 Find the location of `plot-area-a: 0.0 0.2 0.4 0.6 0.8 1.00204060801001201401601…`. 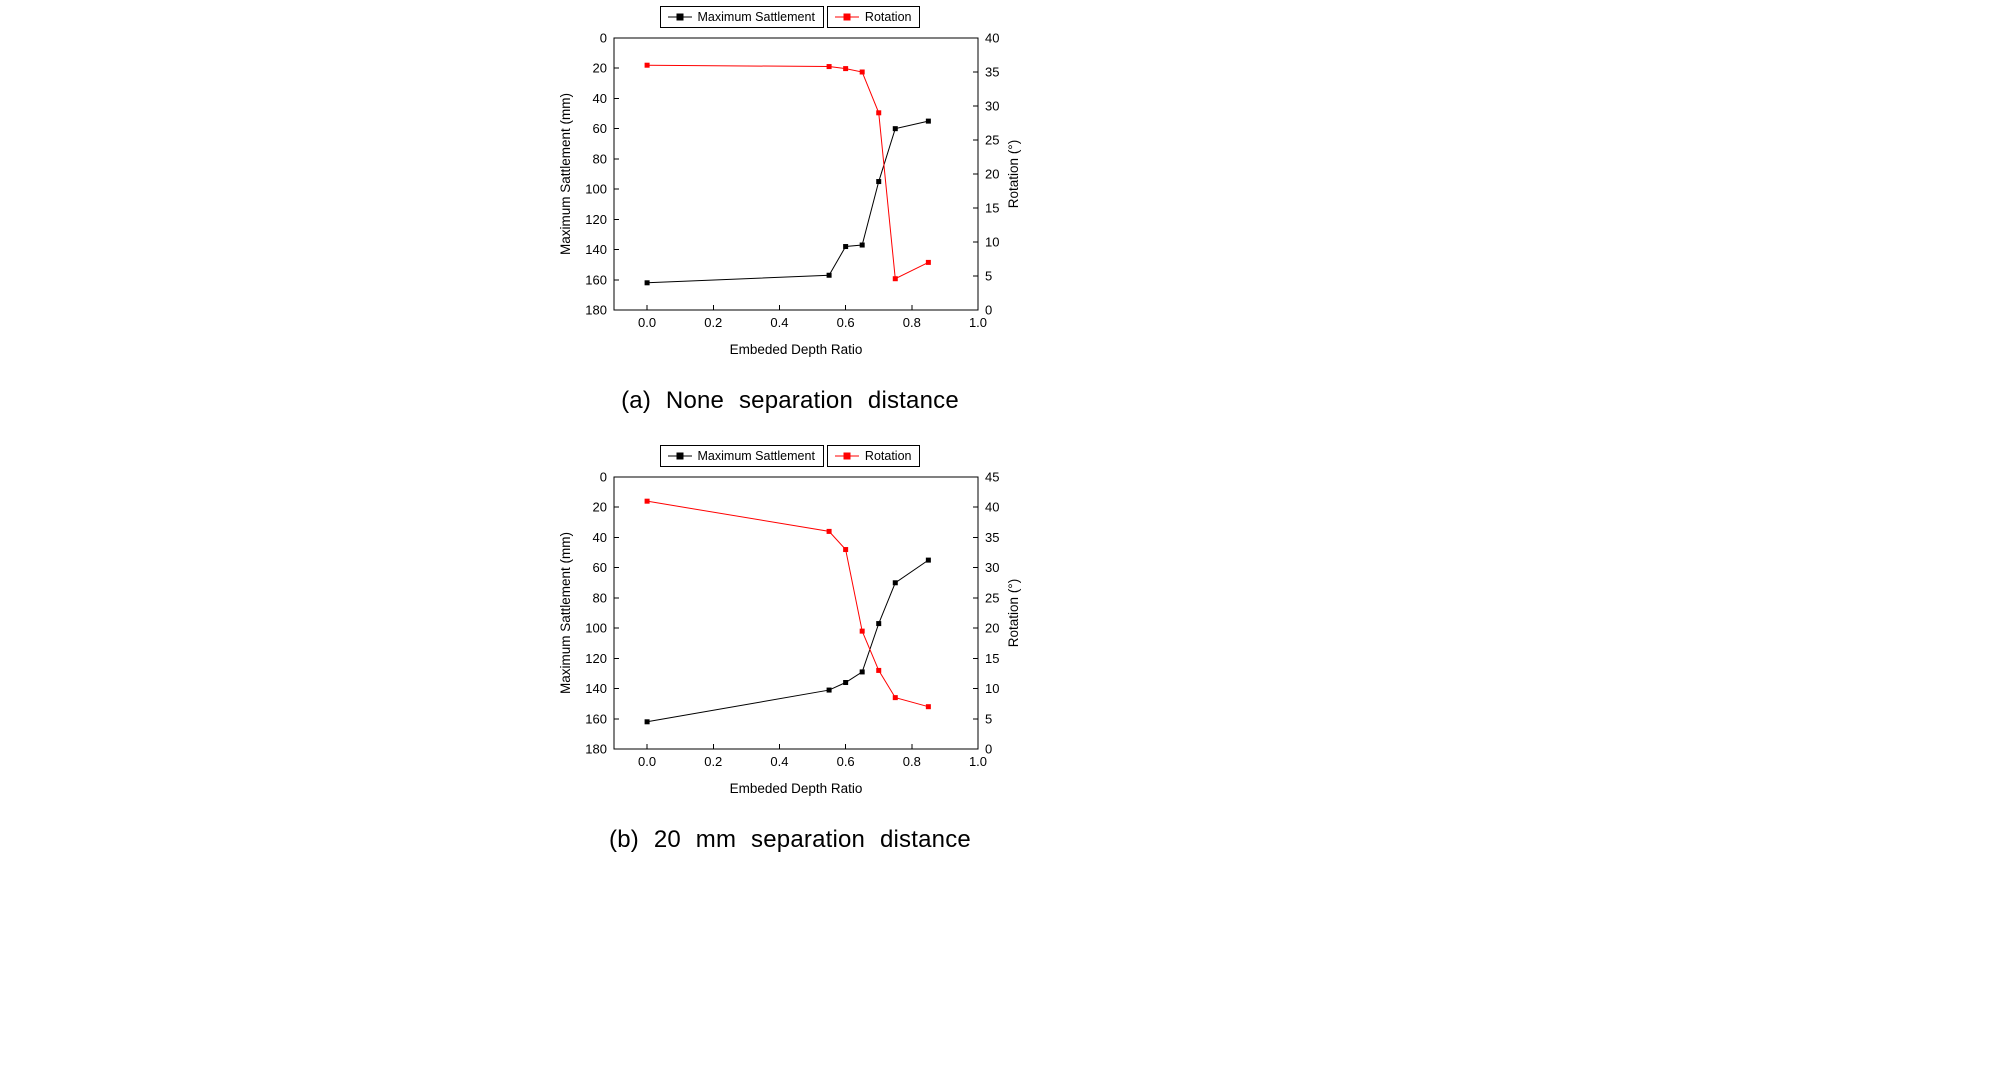

plot-area-a: 0.0 0.2 0.4 0.6 0.8 1.00204060801001201401601… is located at coordinates (789, 194).